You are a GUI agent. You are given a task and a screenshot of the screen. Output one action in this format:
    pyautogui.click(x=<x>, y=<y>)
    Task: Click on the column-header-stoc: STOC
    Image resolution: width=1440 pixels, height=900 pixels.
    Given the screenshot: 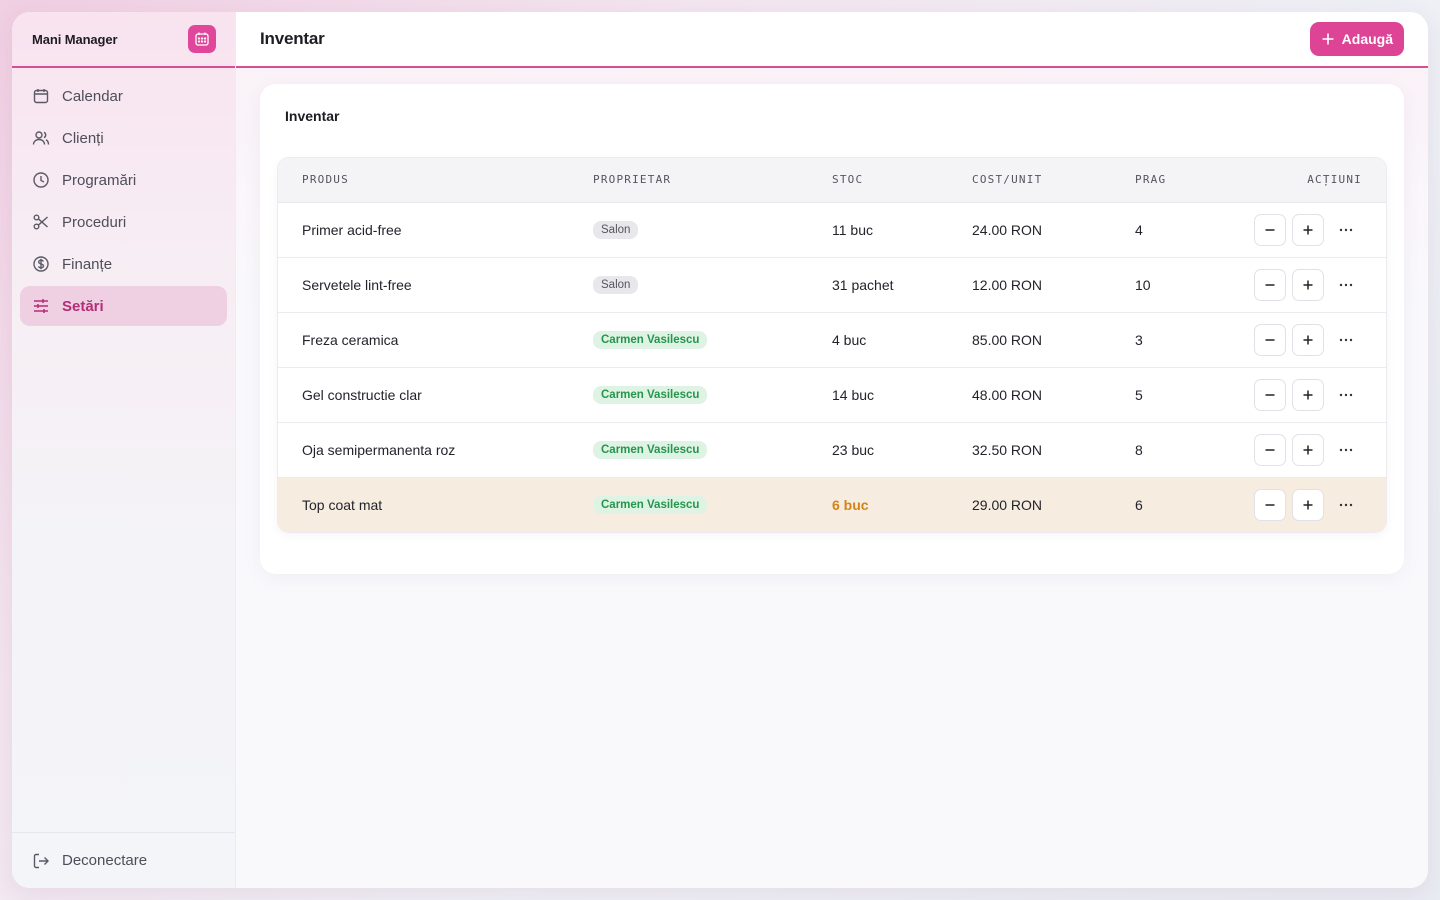 What is the action you would take?
    pyautogui.click(x=902, y=180)
    